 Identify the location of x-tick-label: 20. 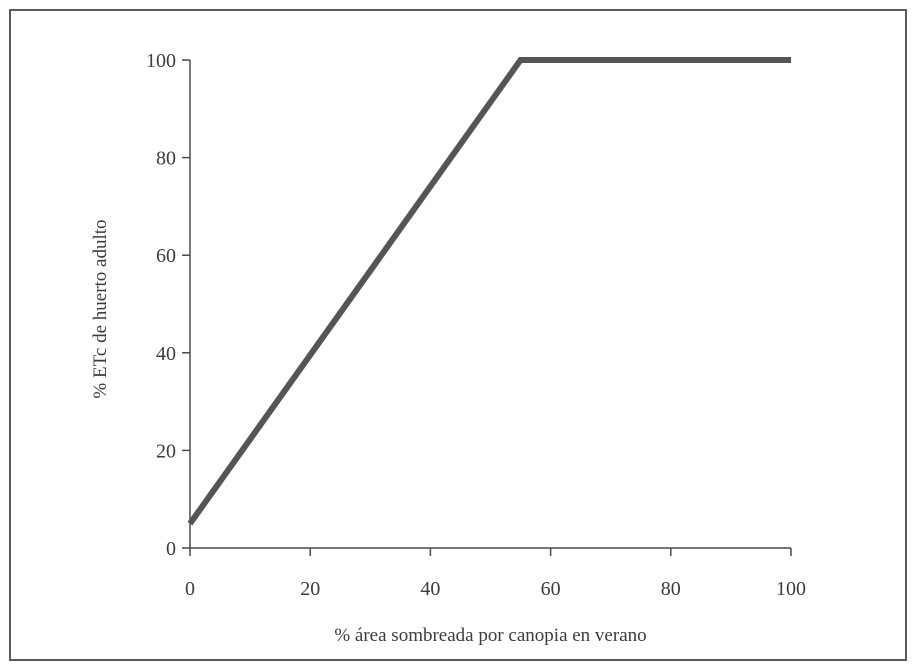
(310, 589).